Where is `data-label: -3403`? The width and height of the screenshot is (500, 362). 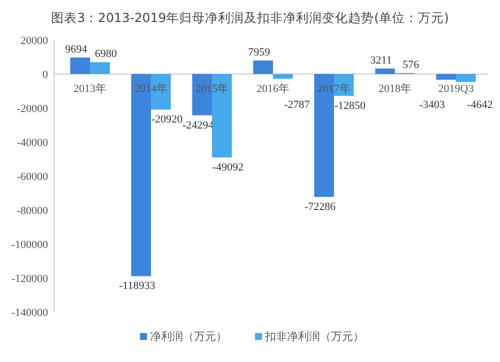 data-label: -3403 is located at coordinates (432, 105).